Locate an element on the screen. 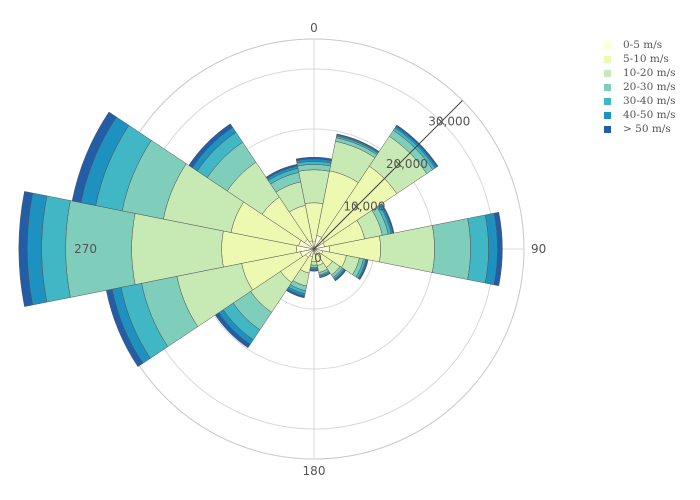 This screenshot has height=500, width=700. legend-label: 20-30 m/s is located at coordinates (649, 87).